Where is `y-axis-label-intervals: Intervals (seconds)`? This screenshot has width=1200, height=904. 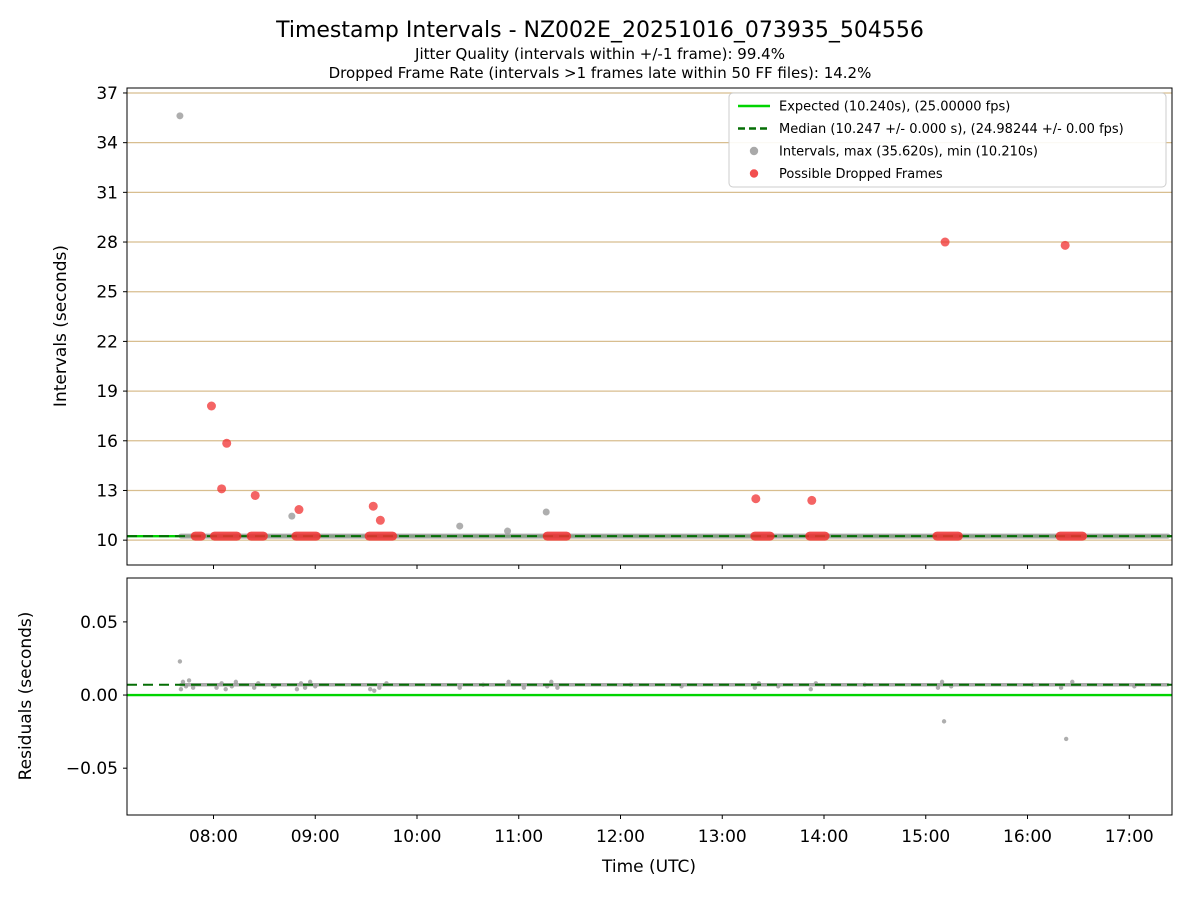 y-axis-label-intervals: Intervals (seconds) is located at coordinates (61, 326).